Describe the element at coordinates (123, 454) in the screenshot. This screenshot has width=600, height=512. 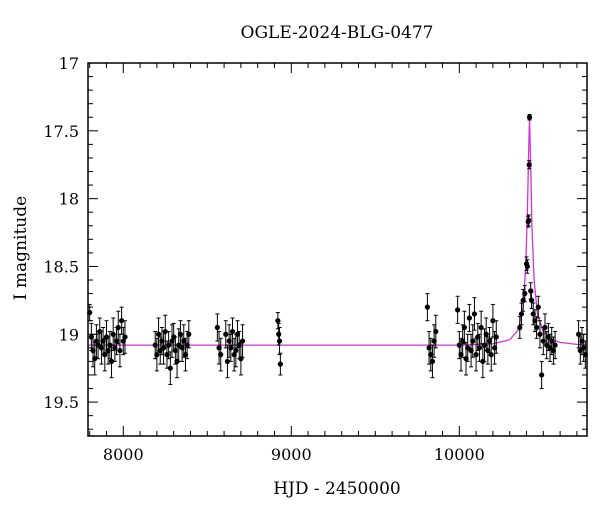
I see `x-tick-label: 8000` at that location.